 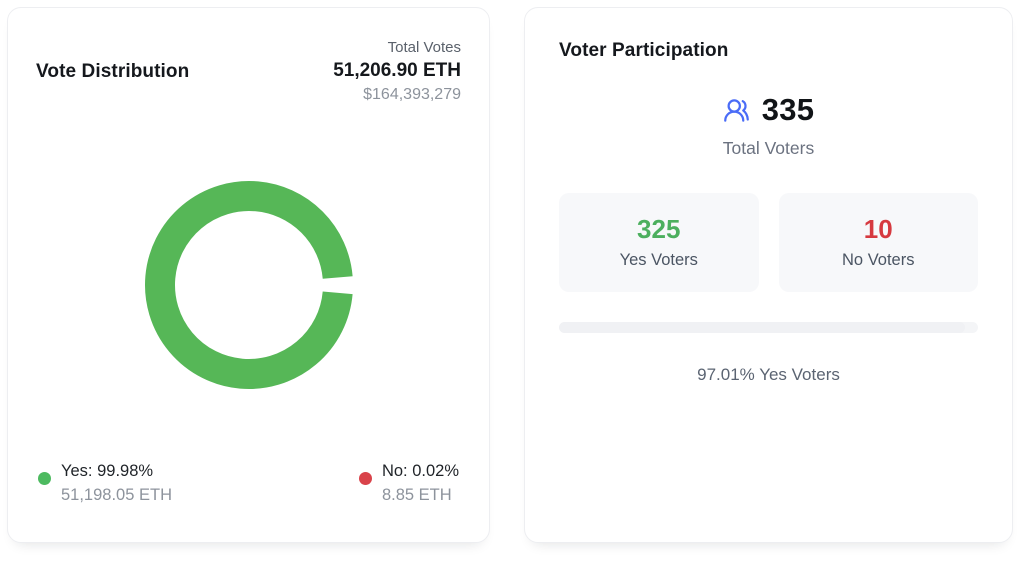 I want to click on donut-chart-svg, so click(x=248, y=284).